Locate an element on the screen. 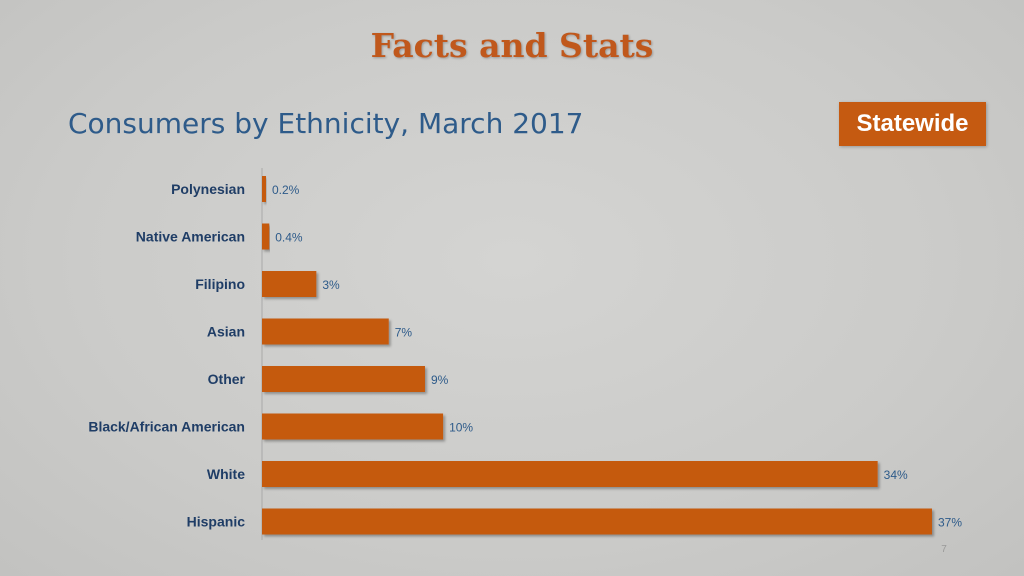 Image resolution: width=1024 pixels, height=576 pixels. category-label: Black/African American is located at coordinates (166, 427).